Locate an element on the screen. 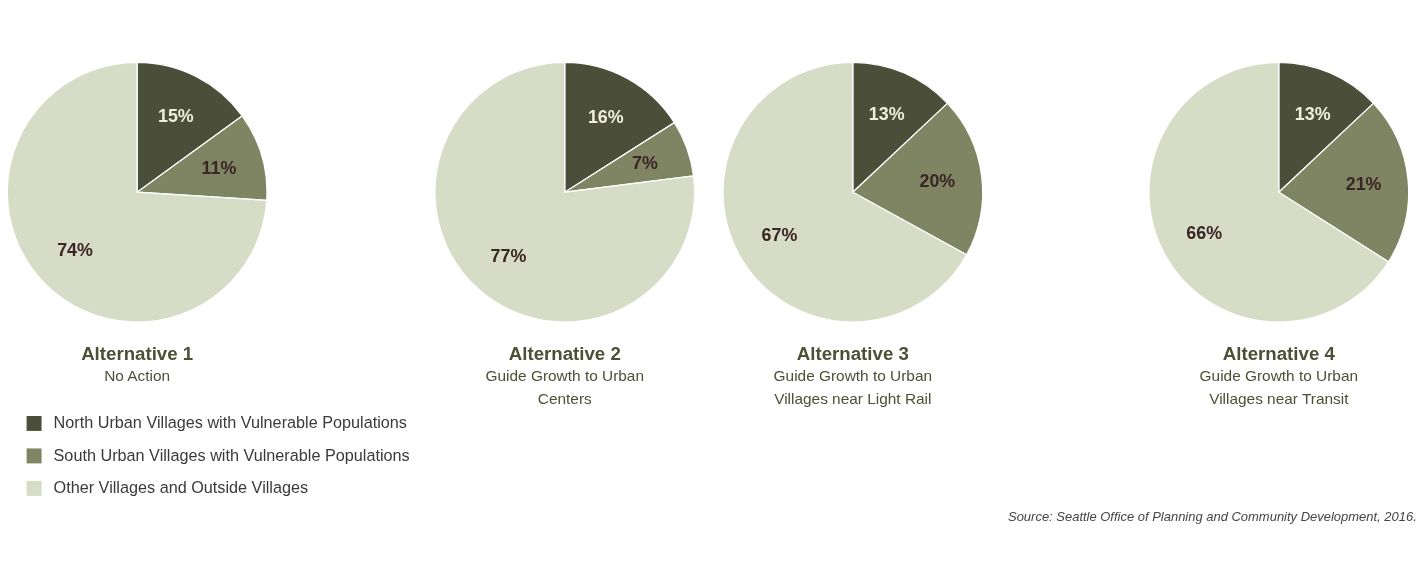 Image resolution: width=1420 pixels, height=587 pixels. text: Guide Growth to Urban Centers is located at coordinates (564, 387).